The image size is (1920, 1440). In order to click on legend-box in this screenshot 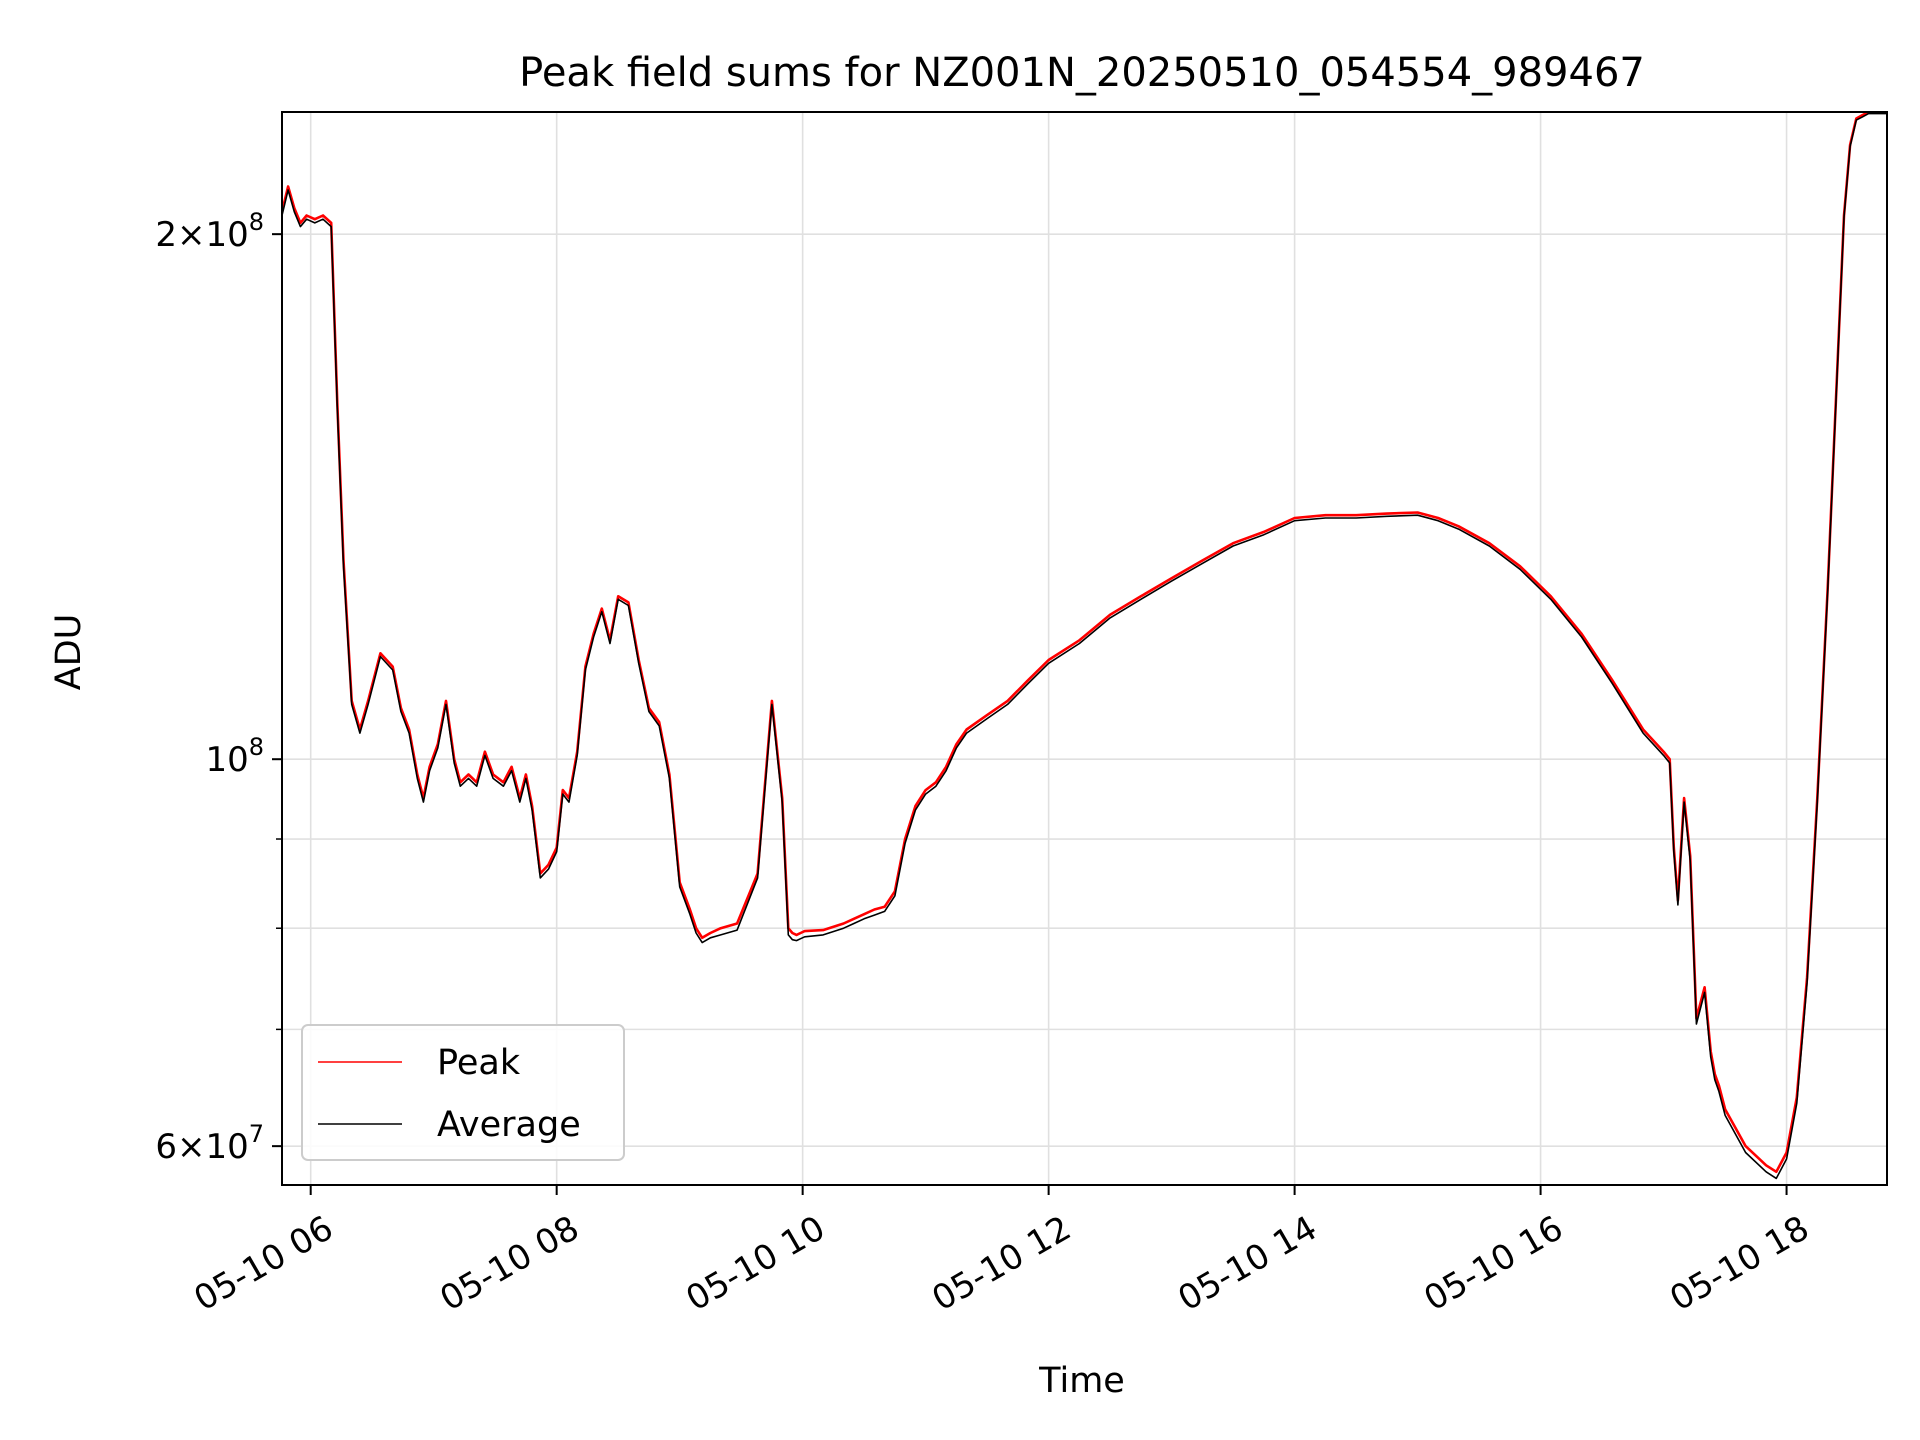, I will do `click(463, 1092)`.